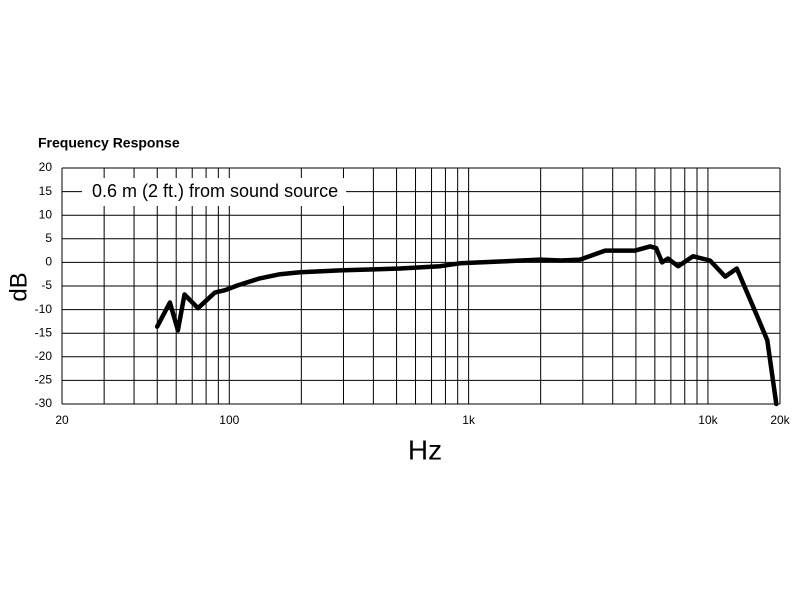 The image size is (800, 600). I want to click on x-axis-label: Hz, so click(425, 449).